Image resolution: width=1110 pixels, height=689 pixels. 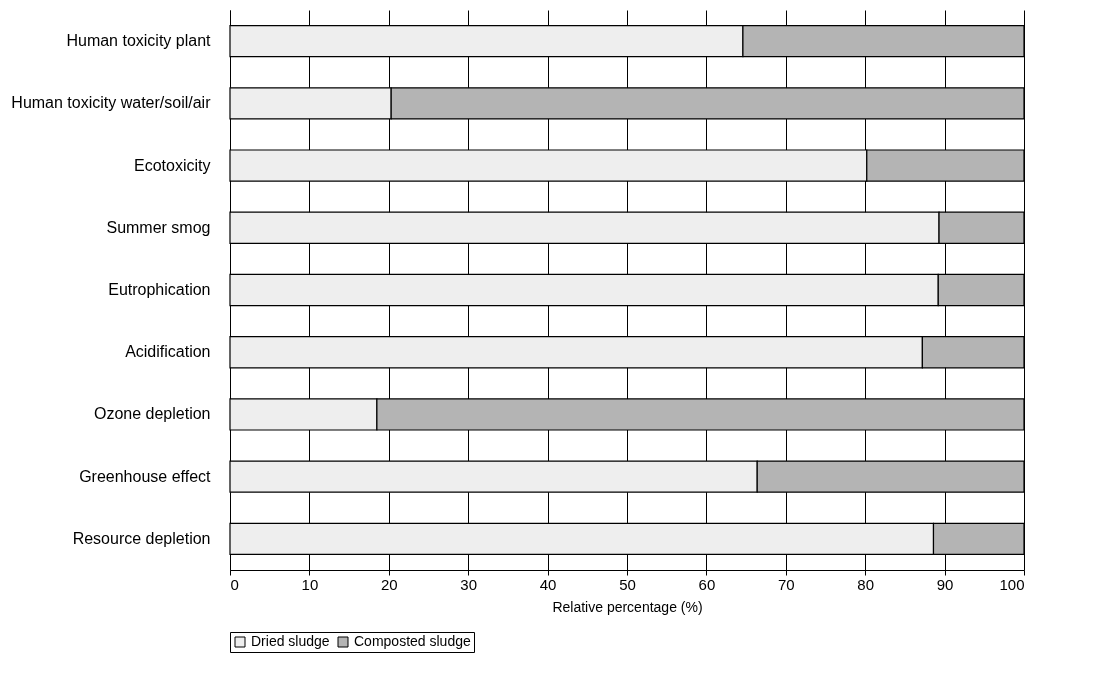 What do you see at coordinates (172, 165) in the screenshot?
I see `y-tick-label: Ecotoxicity` at bounding box center [172, 165].